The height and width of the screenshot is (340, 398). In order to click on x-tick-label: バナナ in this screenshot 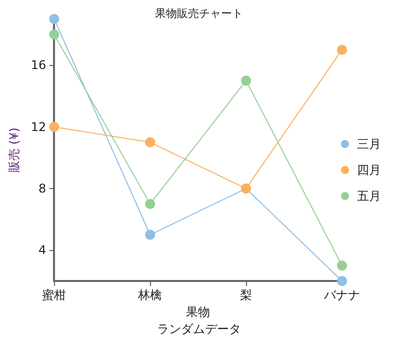, I will do `click(341, 295)`.